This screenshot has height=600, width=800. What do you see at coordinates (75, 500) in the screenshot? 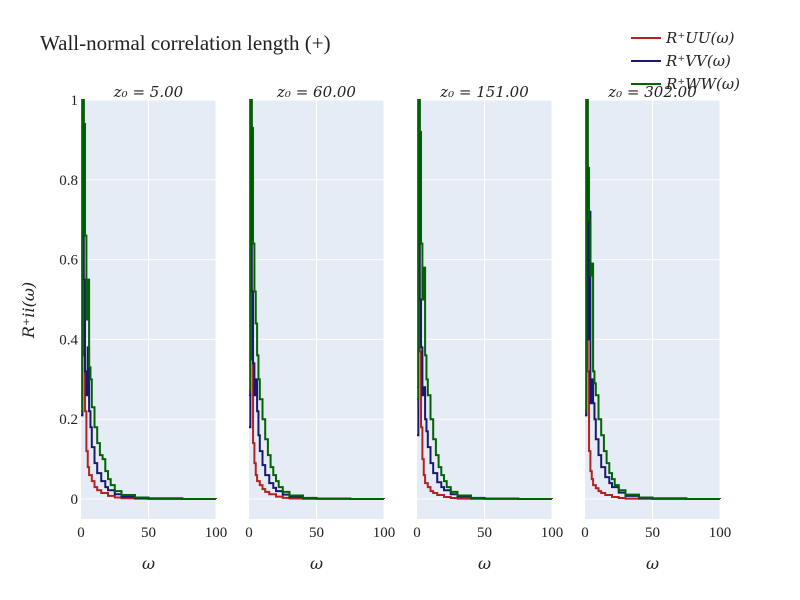
I see `y-tick-label: 0` at bounding box center [75, 500].